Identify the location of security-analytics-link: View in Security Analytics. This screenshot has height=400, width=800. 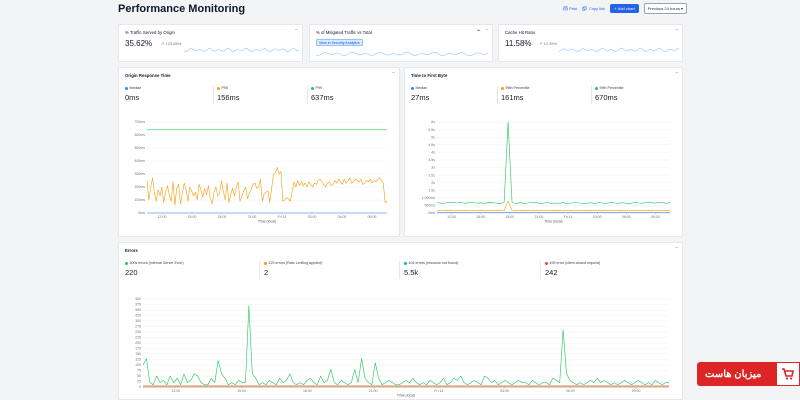
(339, 42).